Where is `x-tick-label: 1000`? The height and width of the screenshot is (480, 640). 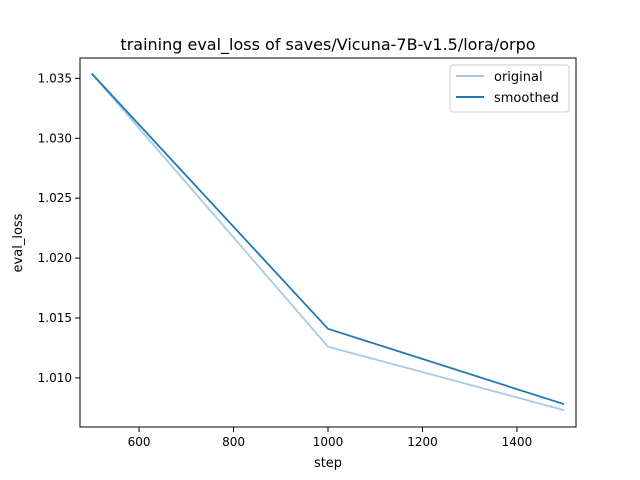
x-tick-label: 1000 is located at coordinates (328, 442).